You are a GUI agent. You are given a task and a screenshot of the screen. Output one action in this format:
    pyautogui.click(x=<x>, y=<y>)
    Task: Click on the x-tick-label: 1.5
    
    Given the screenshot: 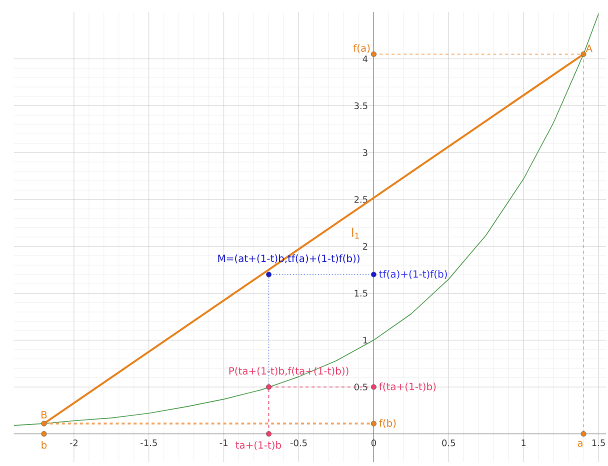 What is the action you would take?
    pyautogui.click(x=598, y=443)
    